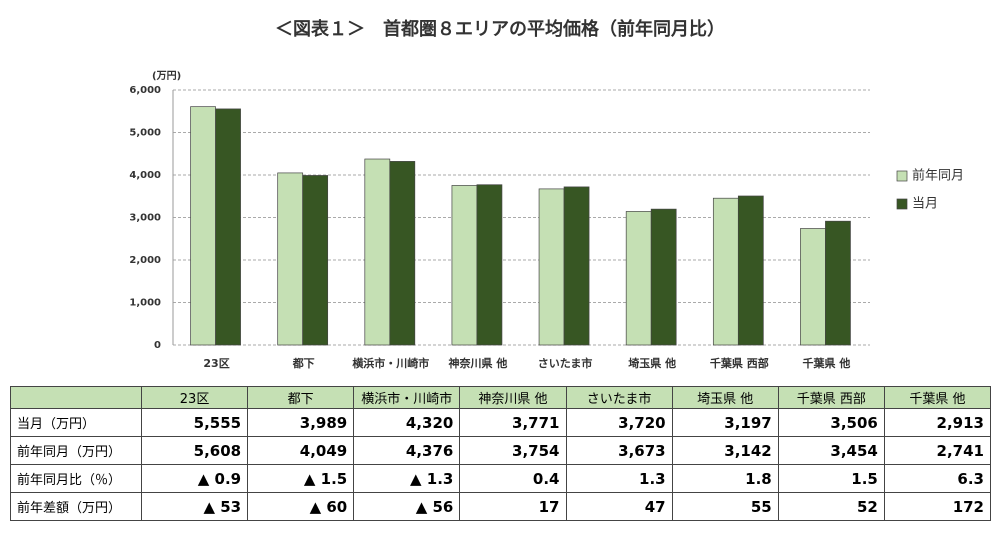  I want to click on table-cell: 都下, so click(301, 397).